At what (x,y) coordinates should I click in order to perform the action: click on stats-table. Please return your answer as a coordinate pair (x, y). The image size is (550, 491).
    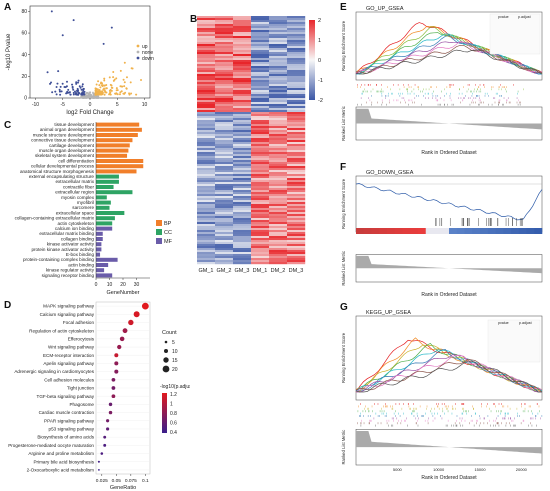
    Looking at the image, I should click on (514, 341).